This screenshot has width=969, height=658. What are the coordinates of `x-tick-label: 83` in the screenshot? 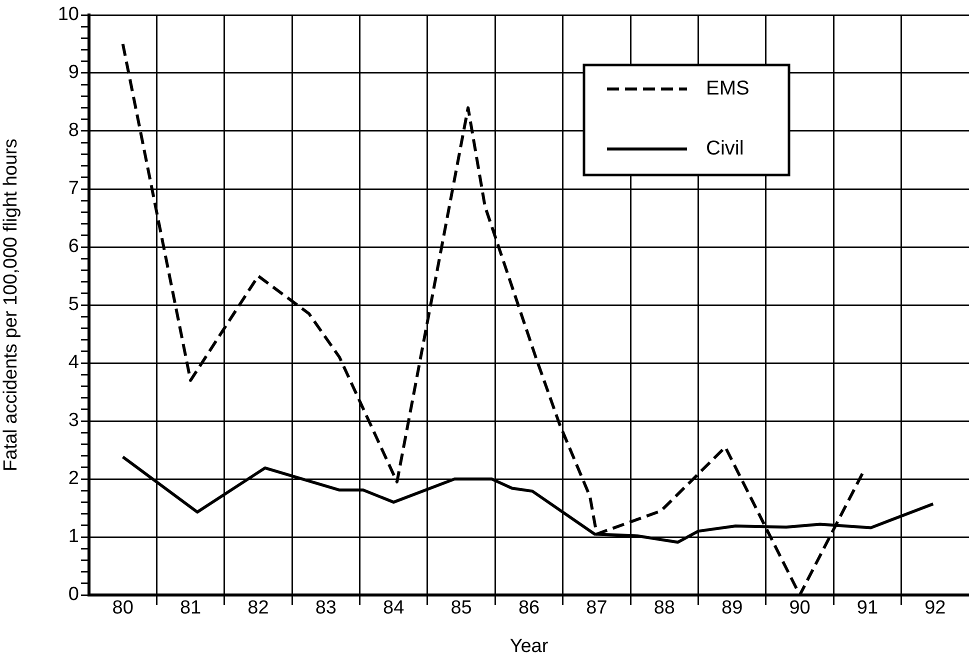 It's located at (325, 608).